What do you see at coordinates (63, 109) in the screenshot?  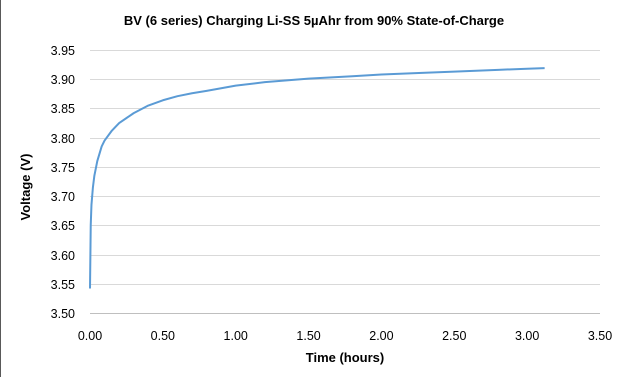 I see `y-tick-label: 3.85` at bounding box center [63, 109].